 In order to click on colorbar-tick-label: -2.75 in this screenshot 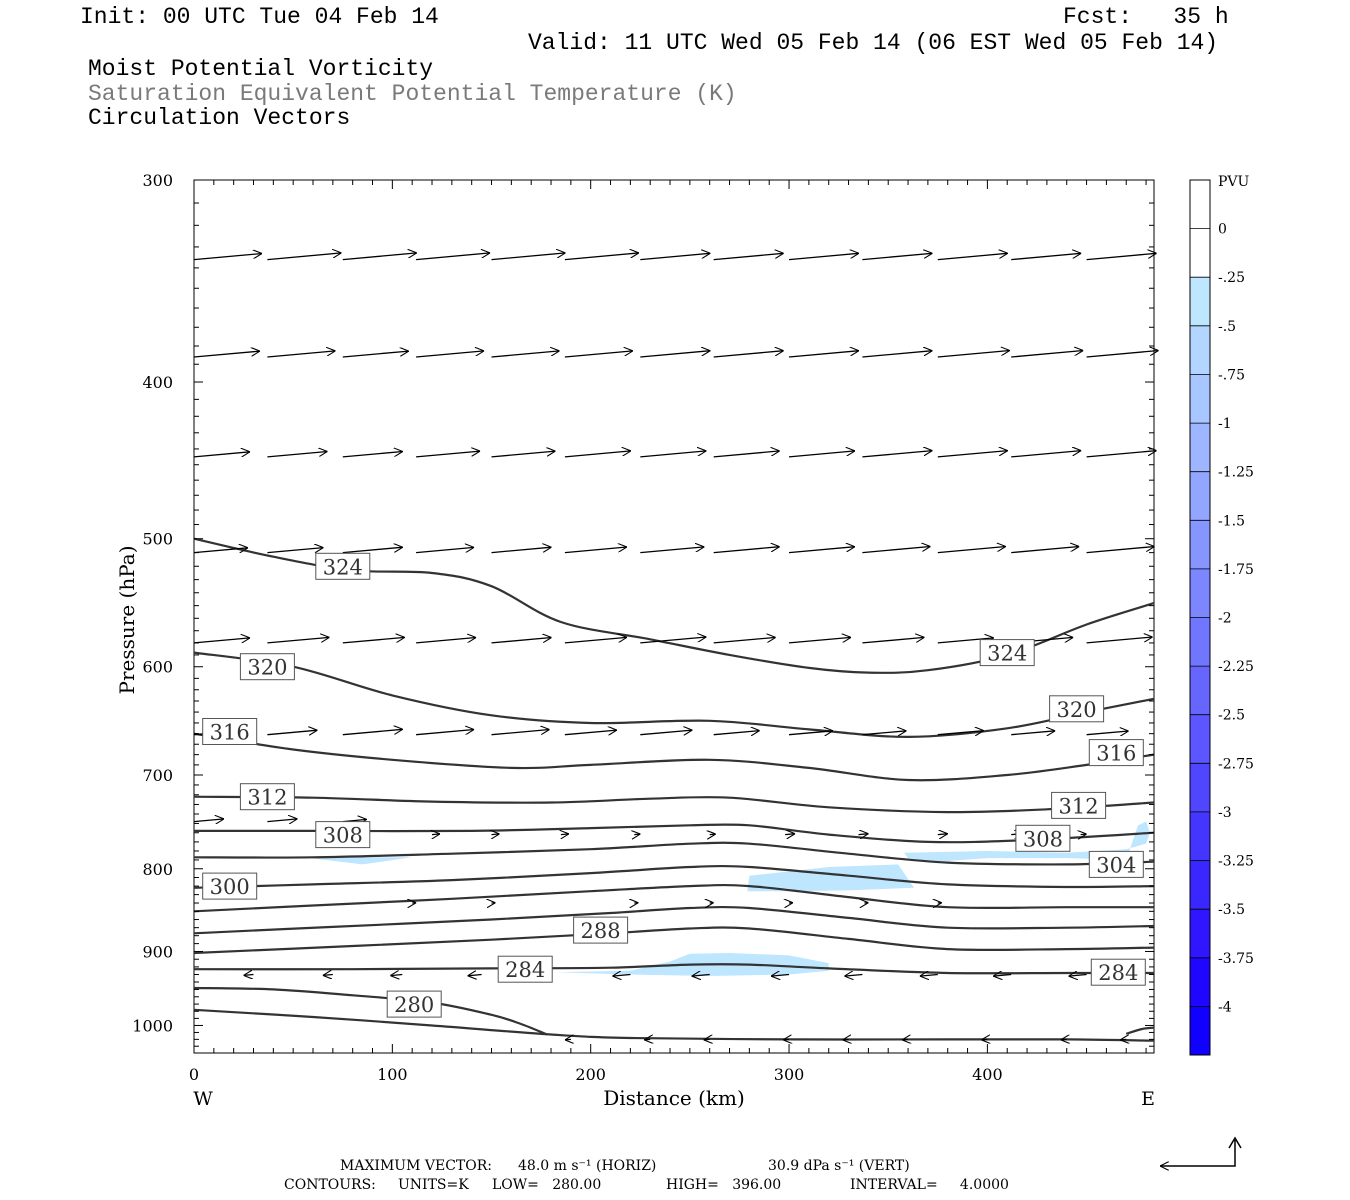, I will do `click(1236, 764)`.